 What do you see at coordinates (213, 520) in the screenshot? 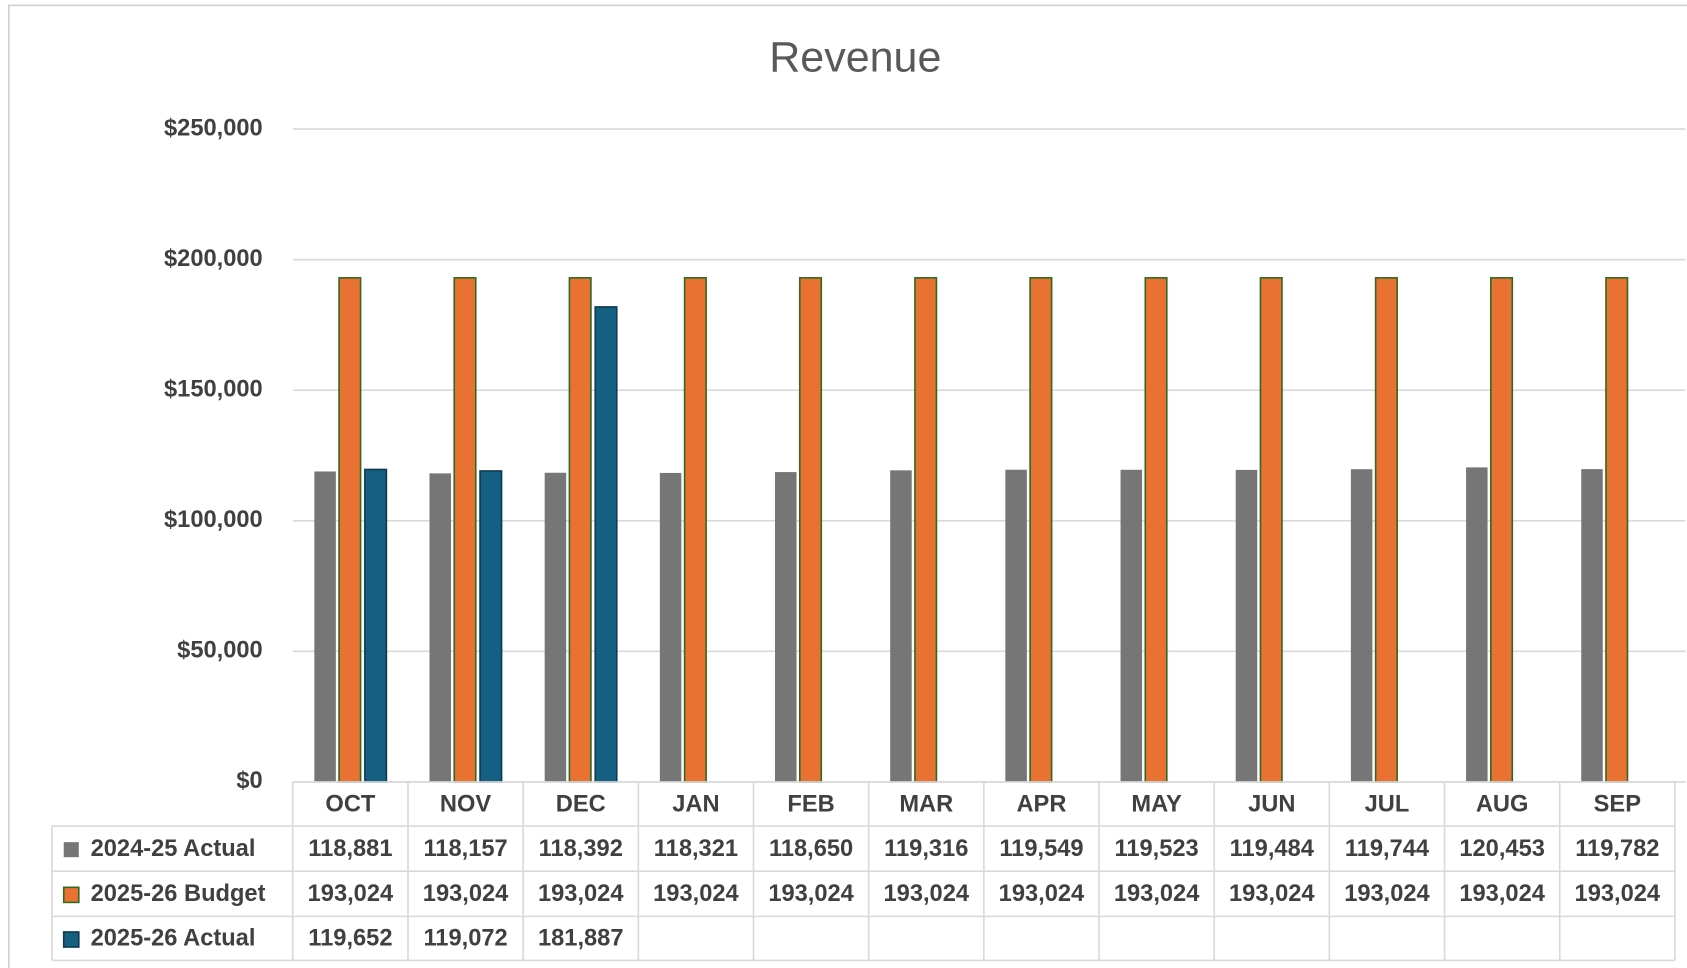
I see `y-tick-label: $100,000` at bounding box center [213, 520].